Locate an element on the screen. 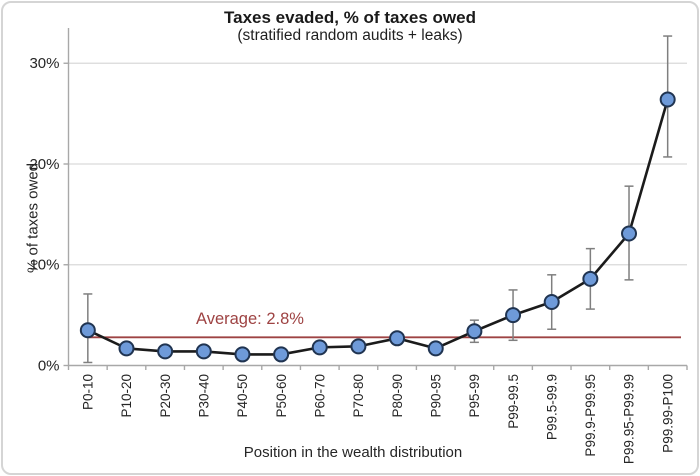 Image resolution: width=700 pixels, height=476 pixels. x-category-label: P99.5-99.9 is located at coordinates (551, 407).